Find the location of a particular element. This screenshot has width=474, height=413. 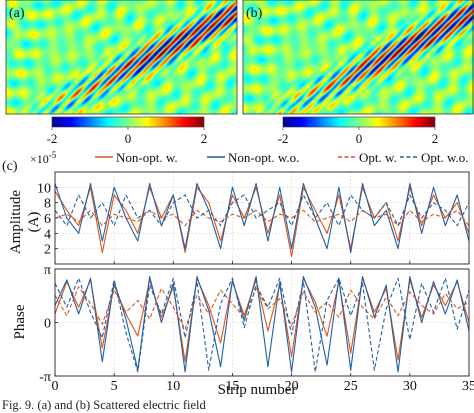

x-tick-label: 30 is located at coordinates (410, 386).